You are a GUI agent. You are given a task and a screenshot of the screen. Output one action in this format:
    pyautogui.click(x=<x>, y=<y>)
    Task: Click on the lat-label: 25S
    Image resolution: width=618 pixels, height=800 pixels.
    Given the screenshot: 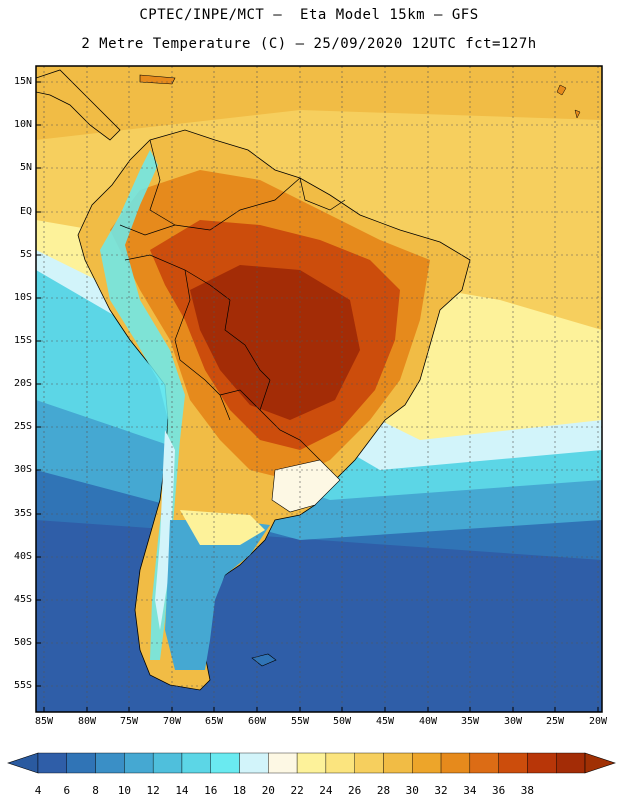 What is the action you would take?
    pyautogui.click(x=22, y=426)
    